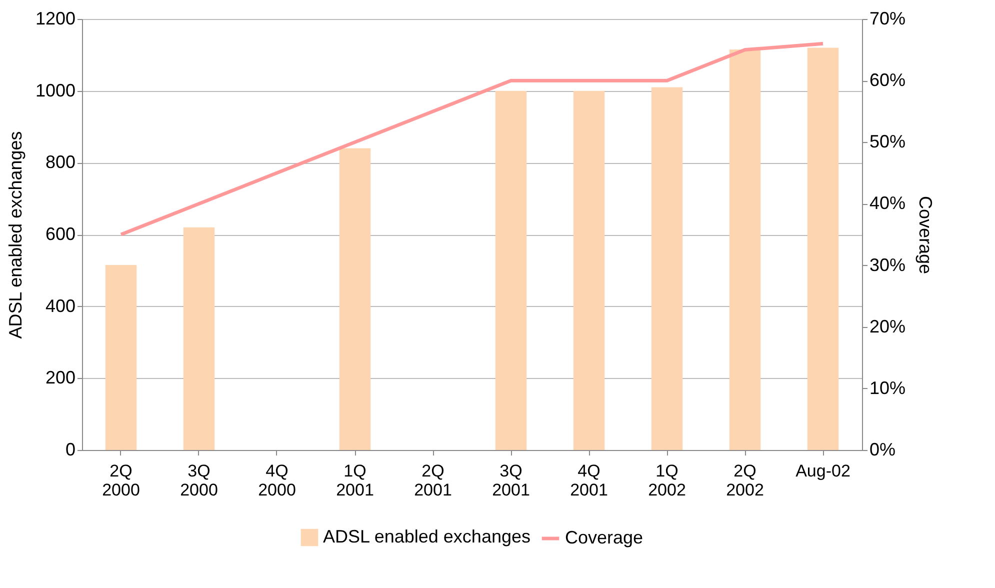 The width and height of the screenshot is (995, 588). What do you see at coordinates (888, 264) in the screenshot?
I see `y2-tick-label: 30%` at bounding box center [888, 264].